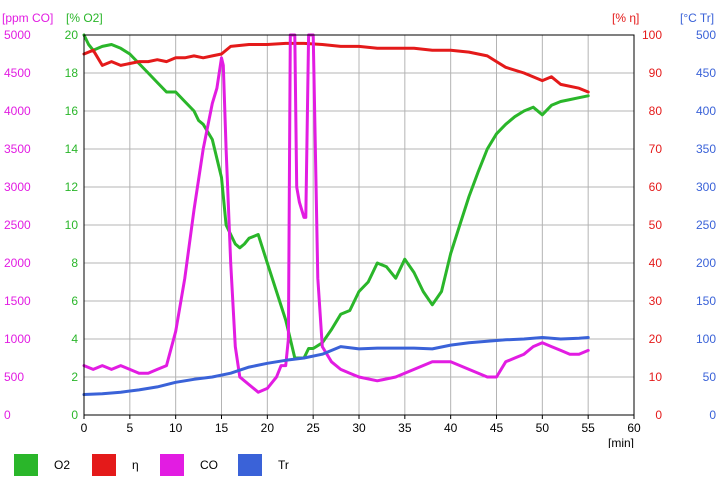  Describe the element at coordinates (697, 18) in the screenshot. I see `axis-title-tr: [°C Tr]` at that location.